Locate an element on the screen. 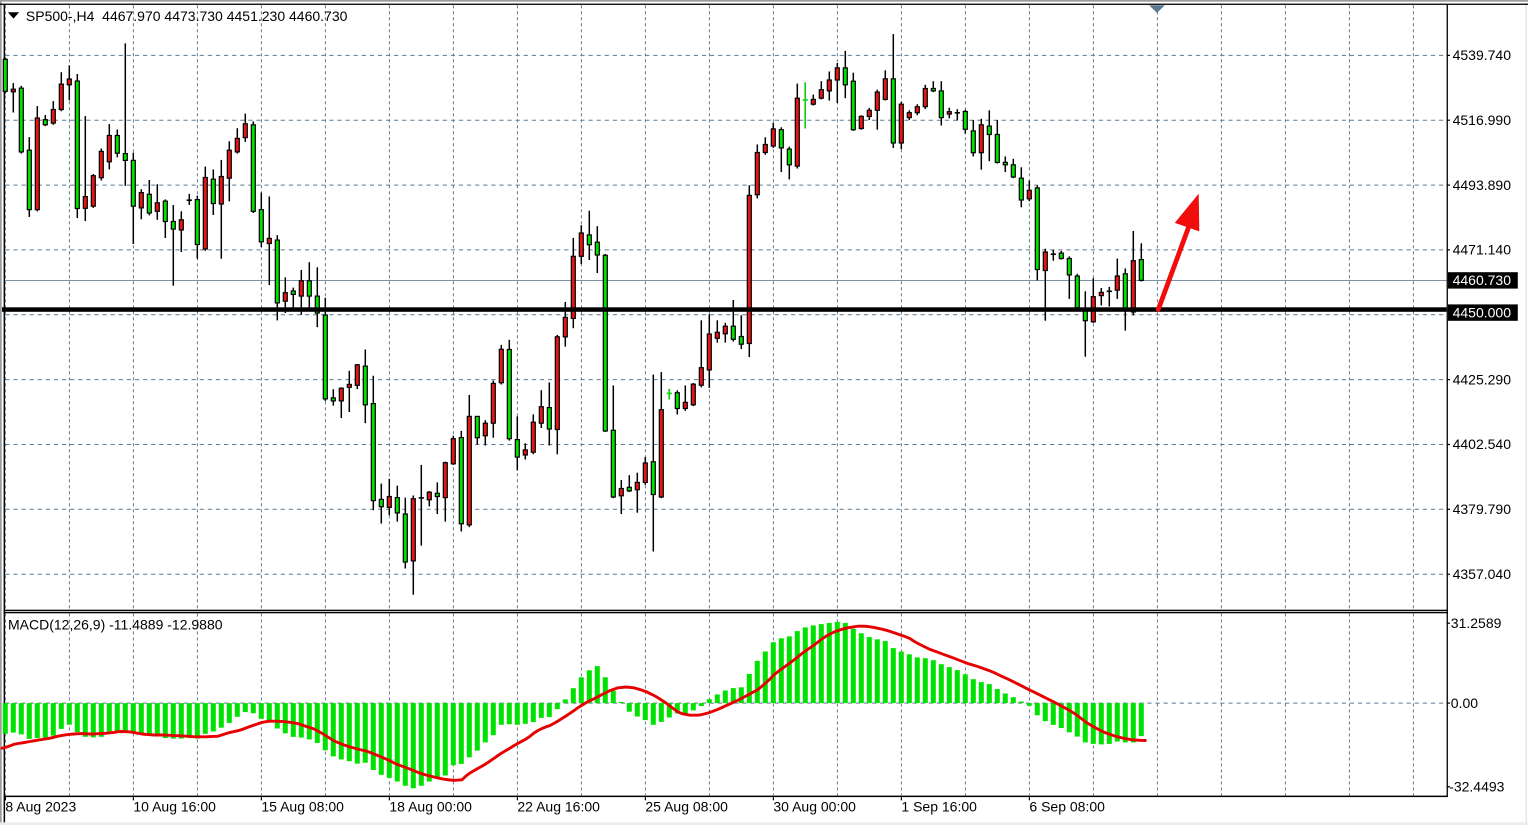 The image size is (1528, 825). svg-text: 4493.890 is located at coordinates (1482, 185).